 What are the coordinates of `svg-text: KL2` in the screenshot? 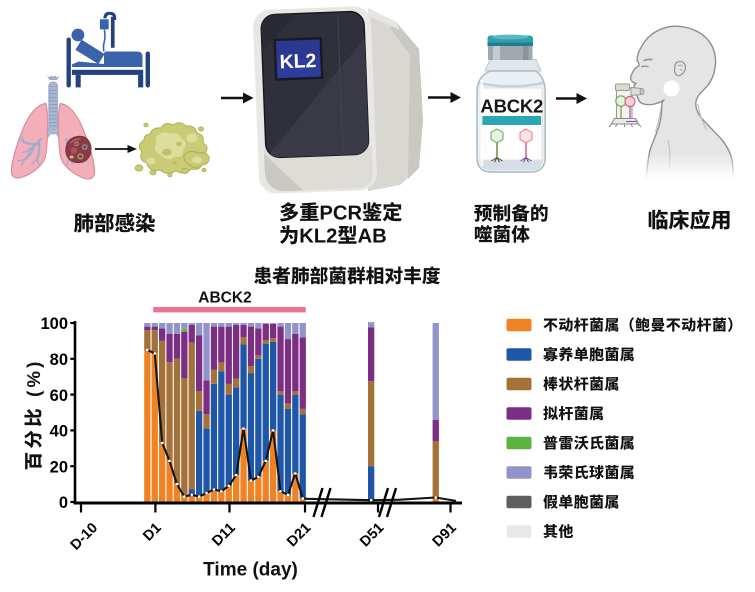 It's located at (298, 61).